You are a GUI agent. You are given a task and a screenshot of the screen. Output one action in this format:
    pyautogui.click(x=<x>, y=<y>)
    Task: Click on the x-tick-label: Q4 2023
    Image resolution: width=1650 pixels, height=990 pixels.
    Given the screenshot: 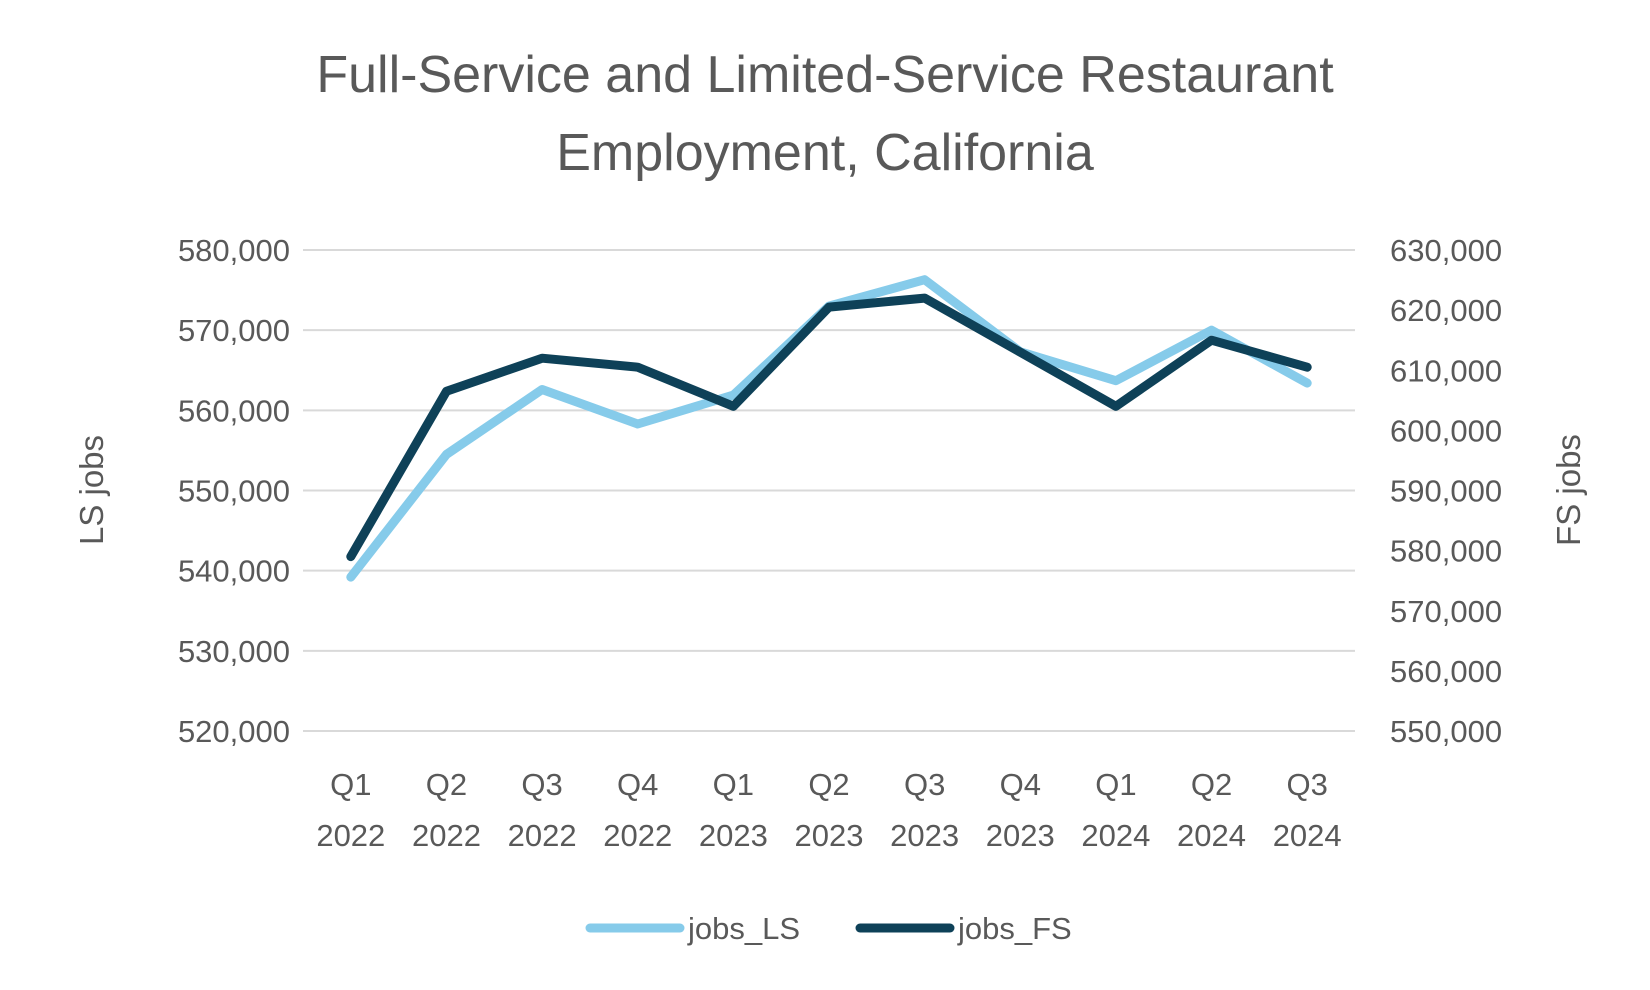 What is the action you would take?
    pyautogui.click(x=1020, y=810)
    